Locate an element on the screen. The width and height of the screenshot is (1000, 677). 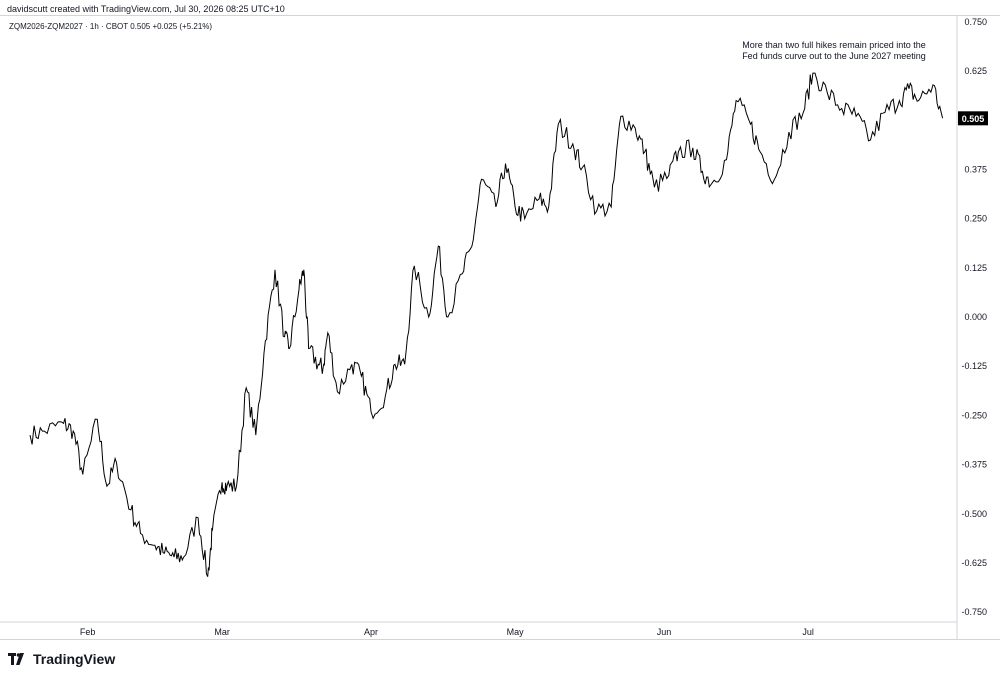
y-tick-label: 0.250 is located at coordinates (975, 219).